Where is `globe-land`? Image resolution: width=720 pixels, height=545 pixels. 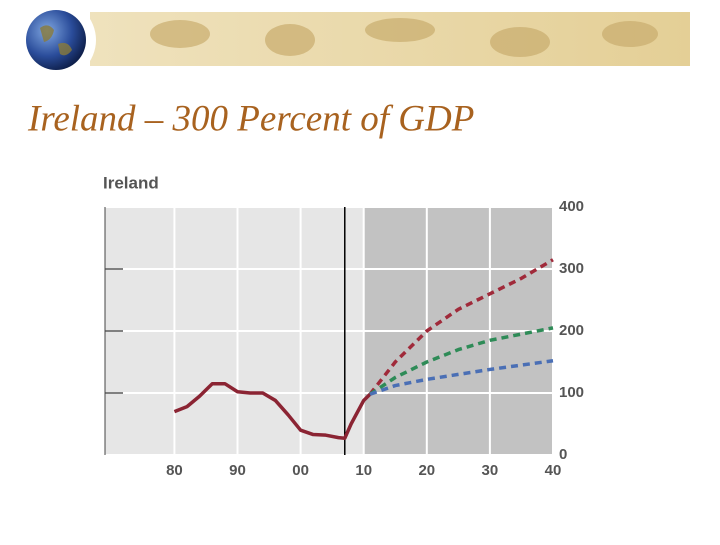
globe-land is located at coordinates (56, 40).